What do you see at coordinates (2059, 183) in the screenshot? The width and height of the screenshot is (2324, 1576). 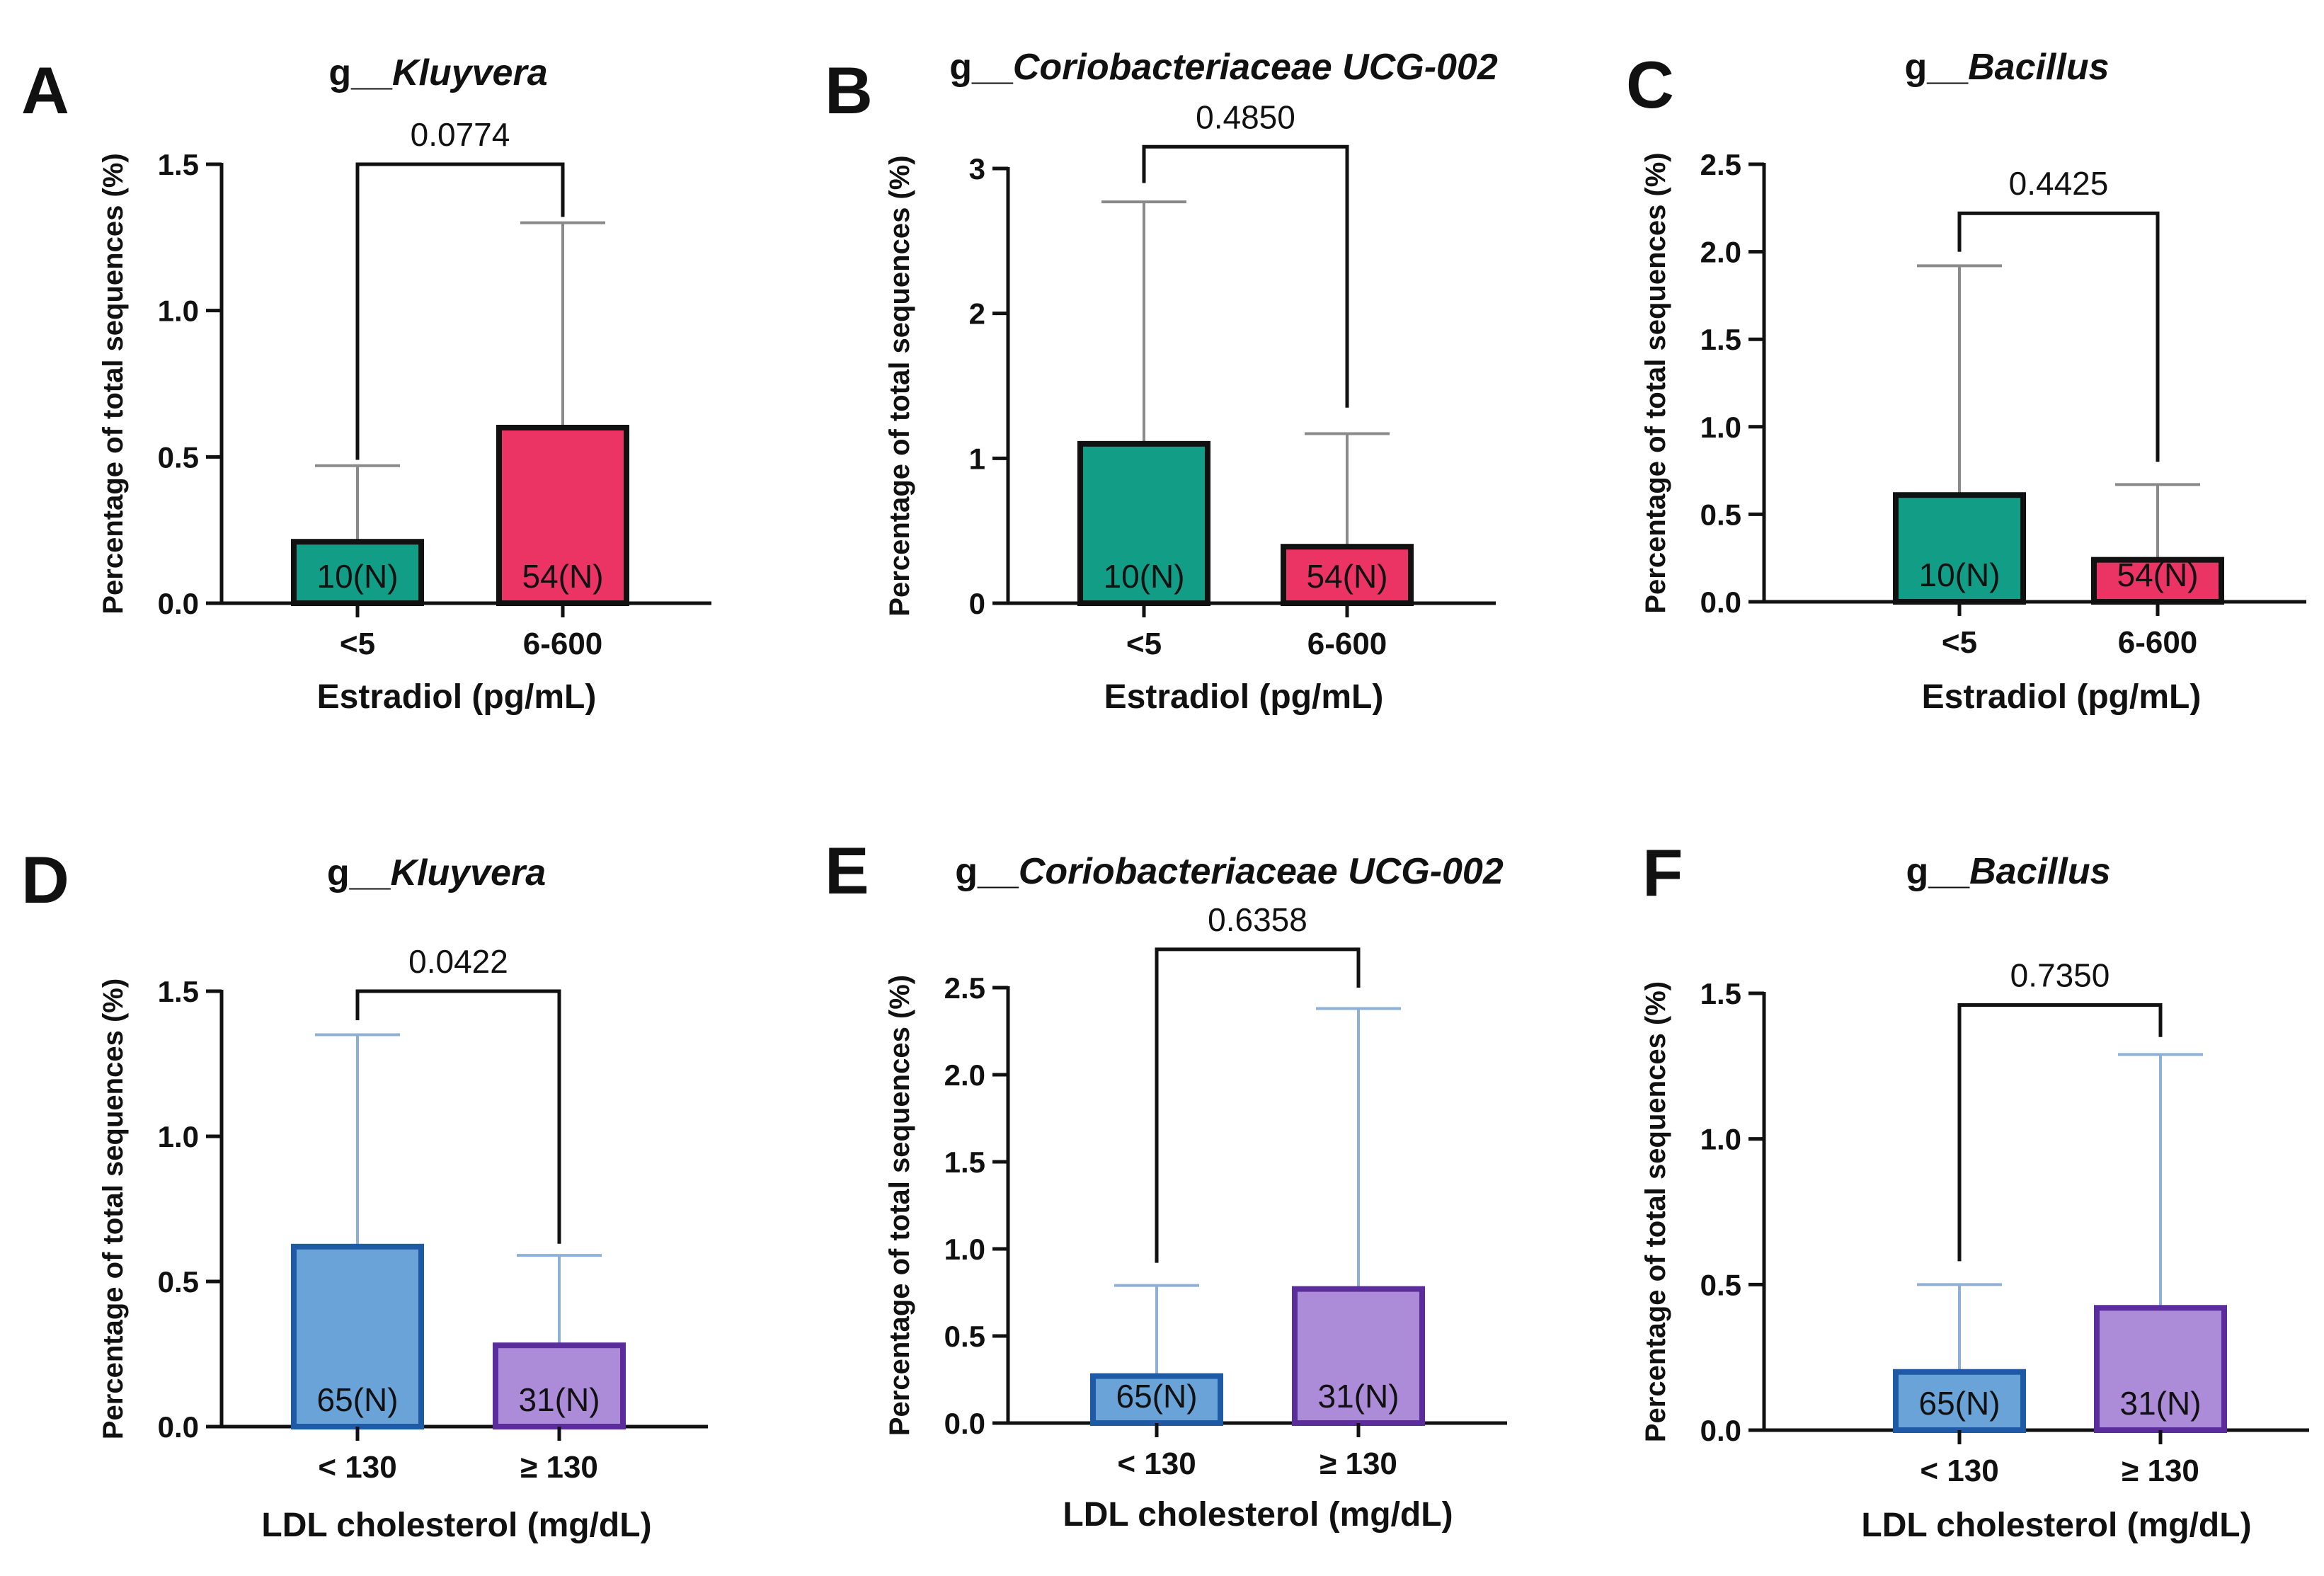 I see `p-value-label: 0.4425` at bounding box center [2059, 183].